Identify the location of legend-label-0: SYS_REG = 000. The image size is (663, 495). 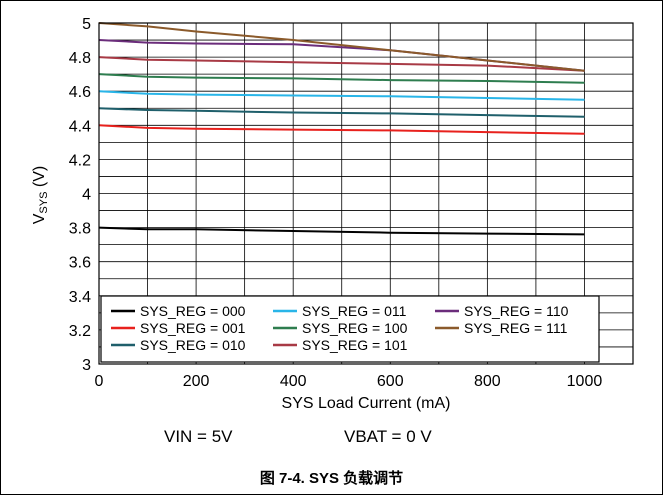
(193, 311).